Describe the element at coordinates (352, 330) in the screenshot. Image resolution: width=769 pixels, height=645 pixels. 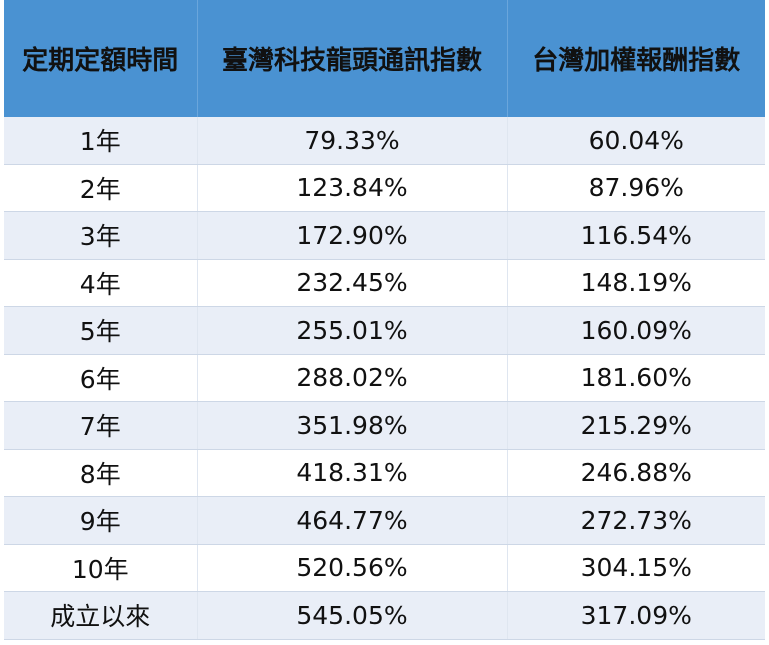
I see `return-cell: 255.01%` at that location.